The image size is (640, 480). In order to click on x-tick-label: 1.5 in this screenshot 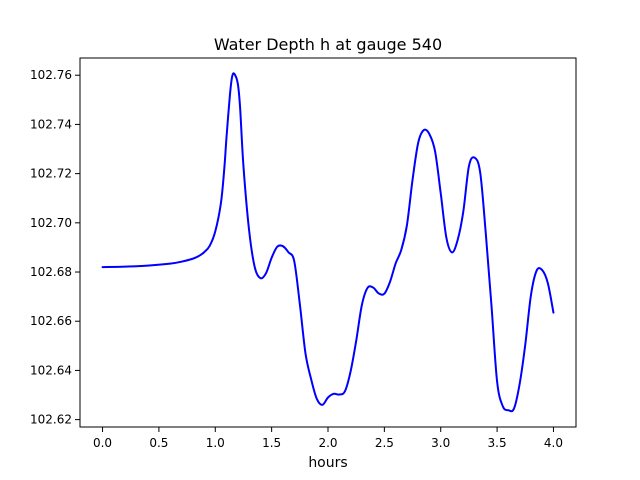, I will do `click(271, 443)`.